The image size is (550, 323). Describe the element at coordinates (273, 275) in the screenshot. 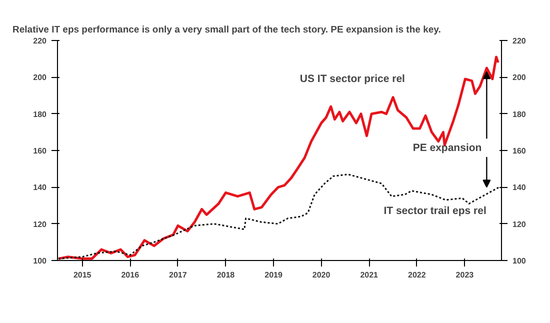

I see `x-tick-label: 2019` at that location.